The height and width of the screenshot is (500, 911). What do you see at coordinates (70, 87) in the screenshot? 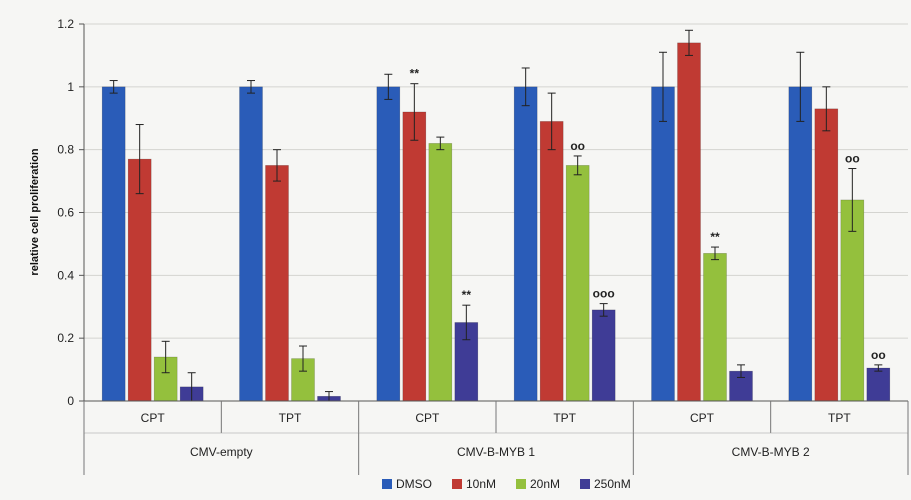
I see `y-tick-label: 1` at bounding box center [70, 87].